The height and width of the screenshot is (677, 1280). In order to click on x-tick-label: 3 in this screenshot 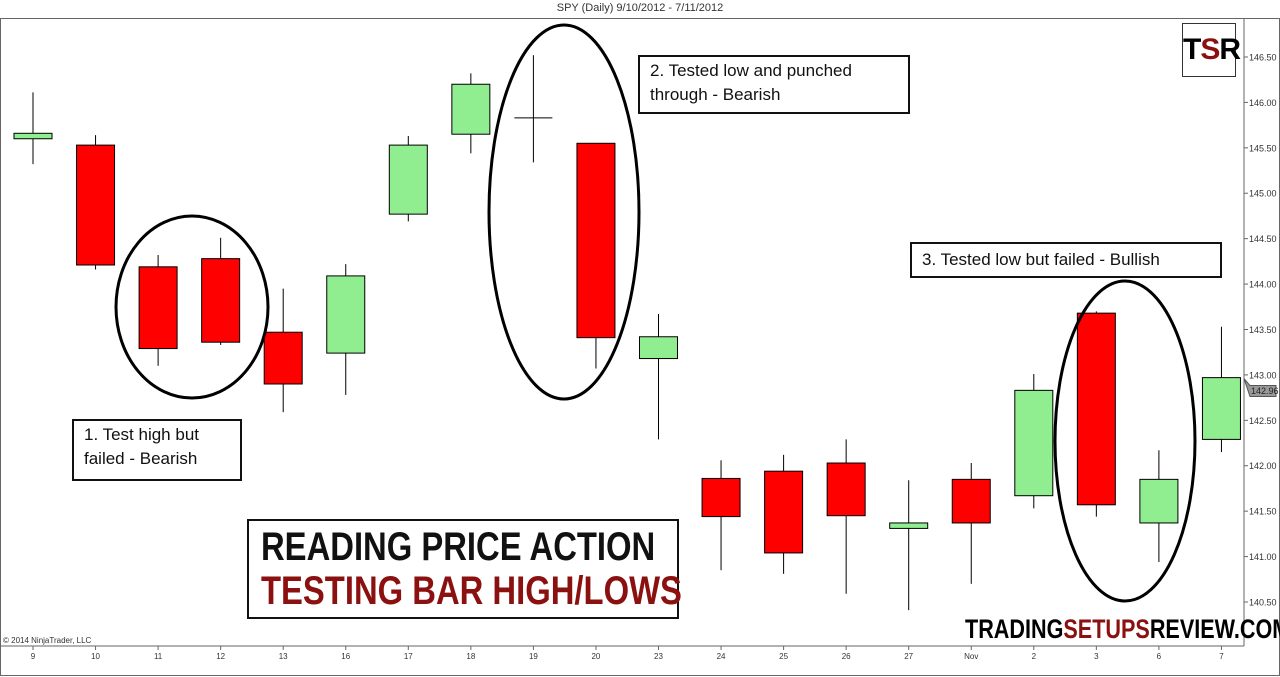, I will do `click(1096, 656)`.